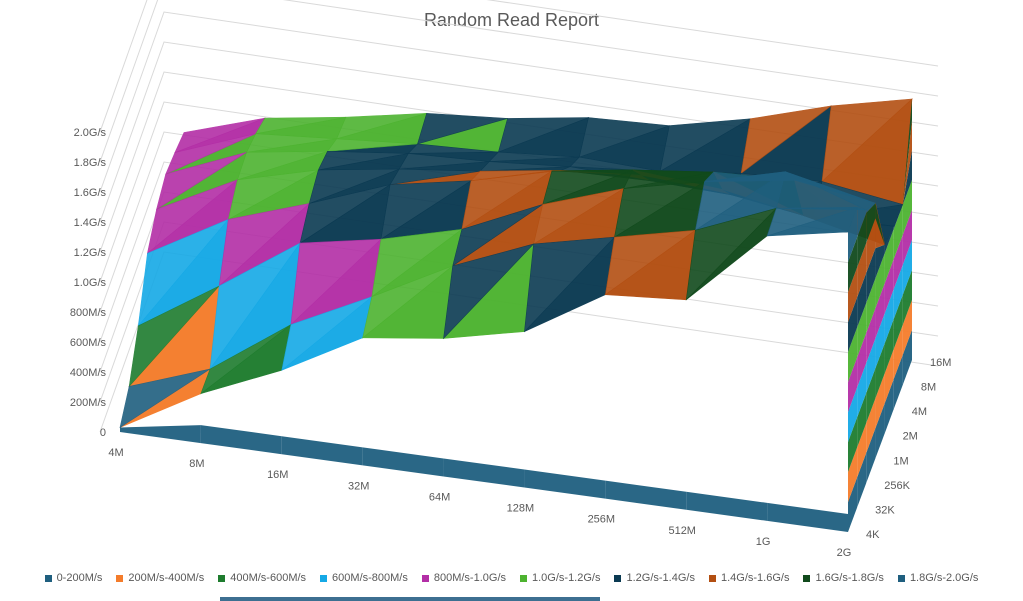 The image size is (1023, 601). Describe the element at coordinates (660, 578) in the screenshot. I see `legend-label: 1.2G/s-1.4G/s` at that location.